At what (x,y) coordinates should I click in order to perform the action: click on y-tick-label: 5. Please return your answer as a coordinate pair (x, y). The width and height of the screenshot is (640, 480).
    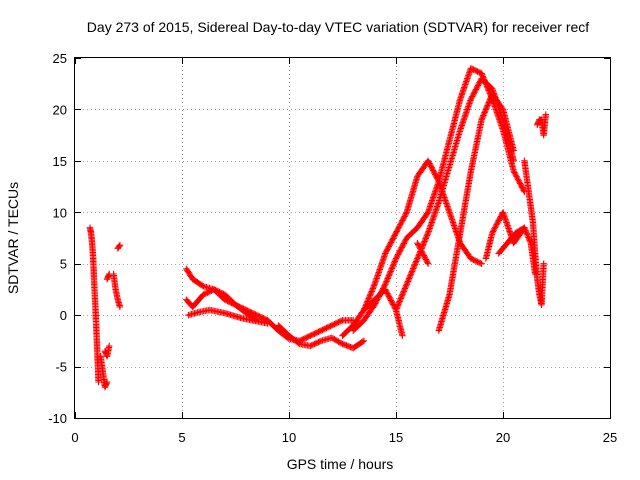
    Looking at the image, I should click on (63, 264).